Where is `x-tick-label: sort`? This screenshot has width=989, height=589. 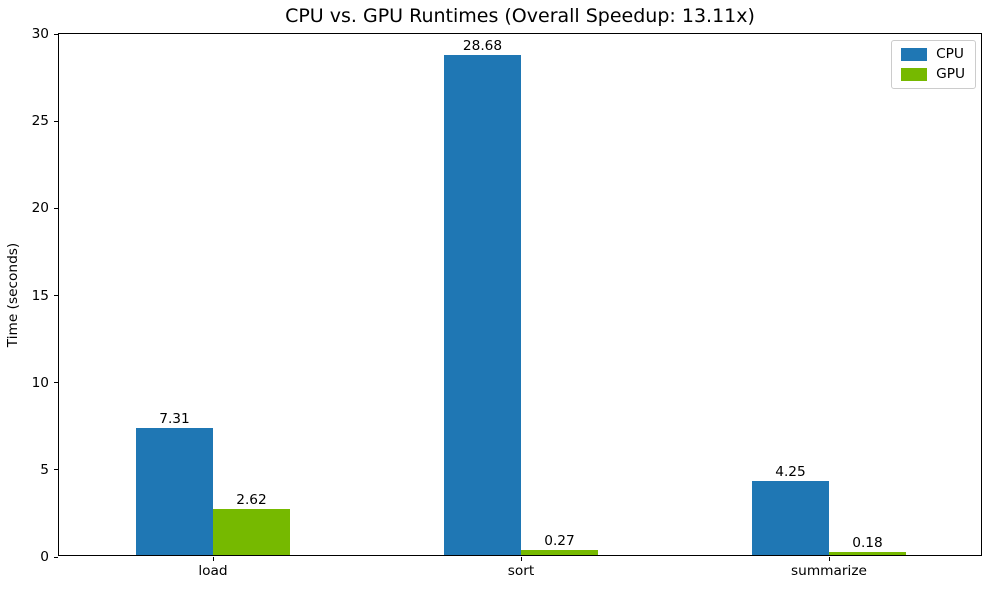
x-tick-label: sort is located at coordinates (521, 571).